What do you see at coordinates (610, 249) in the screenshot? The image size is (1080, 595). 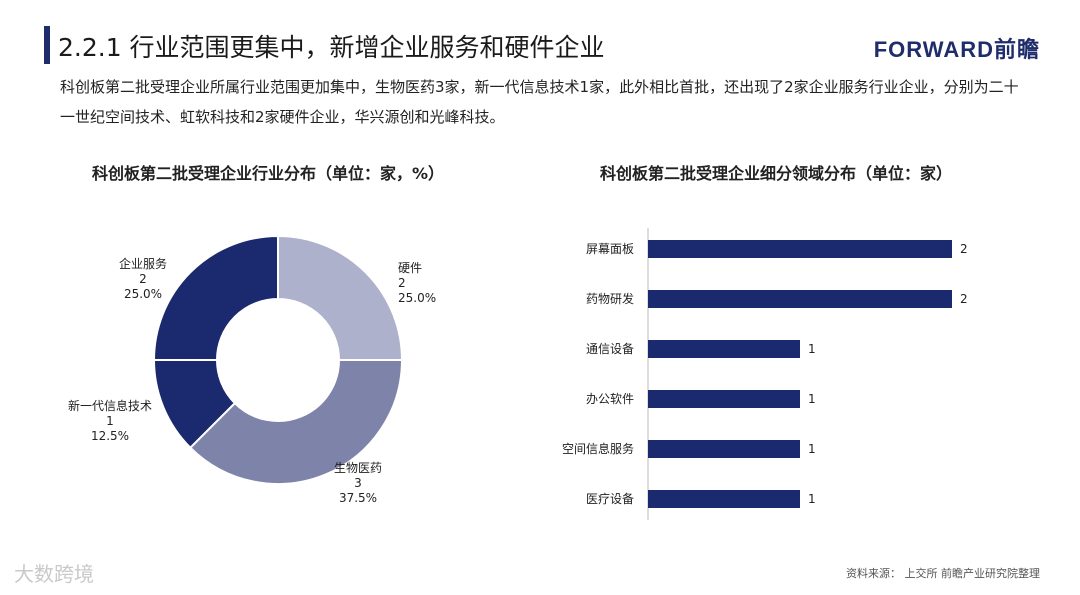 I see `bar-category-label: 屏幕面板` at bounding box center [610, 249].